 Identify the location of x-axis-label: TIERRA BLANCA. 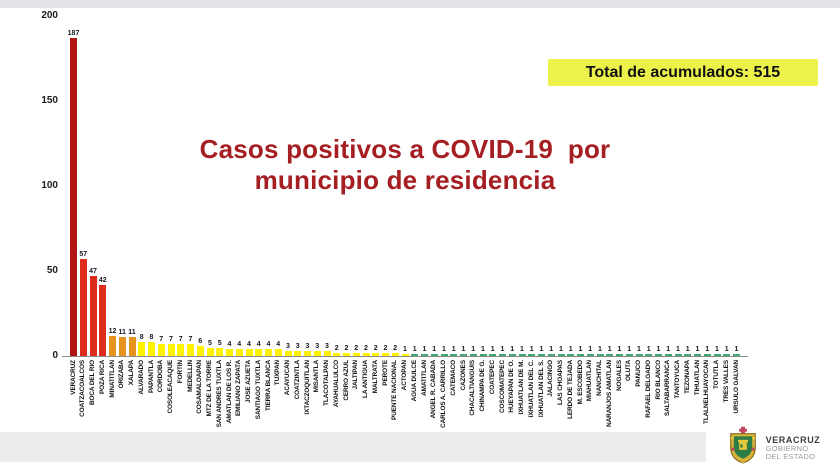
(268, 386).